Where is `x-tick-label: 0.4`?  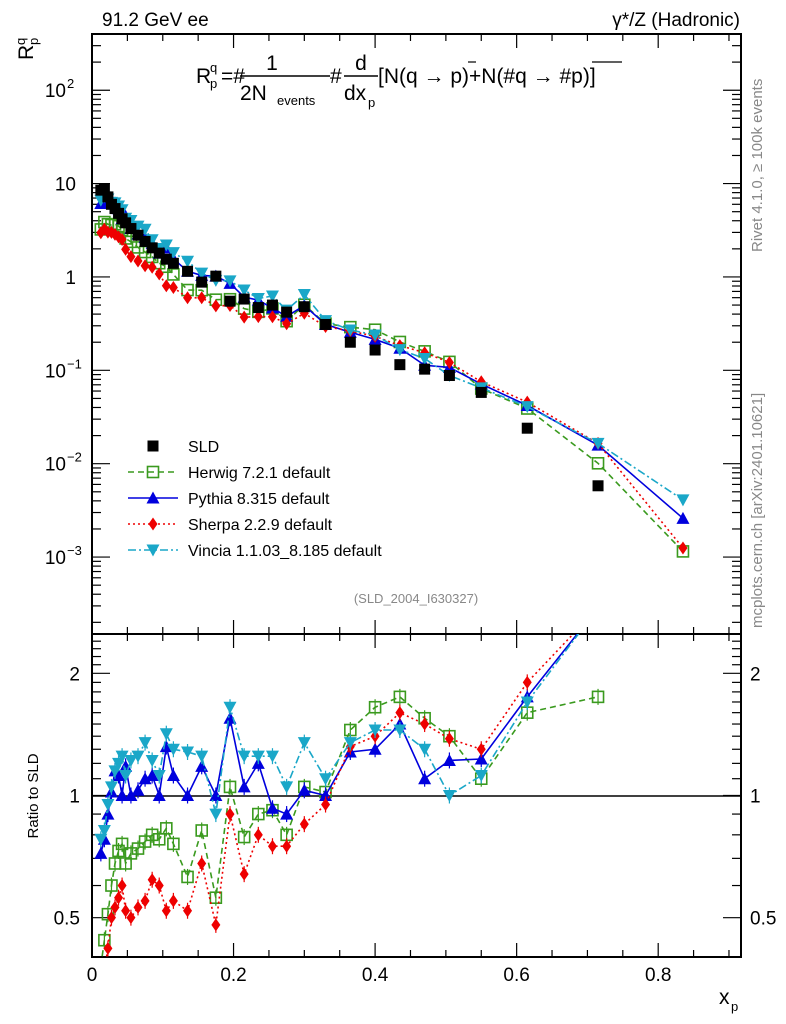
x-tick-label: 0.4 is located at coordinates (375, 975).